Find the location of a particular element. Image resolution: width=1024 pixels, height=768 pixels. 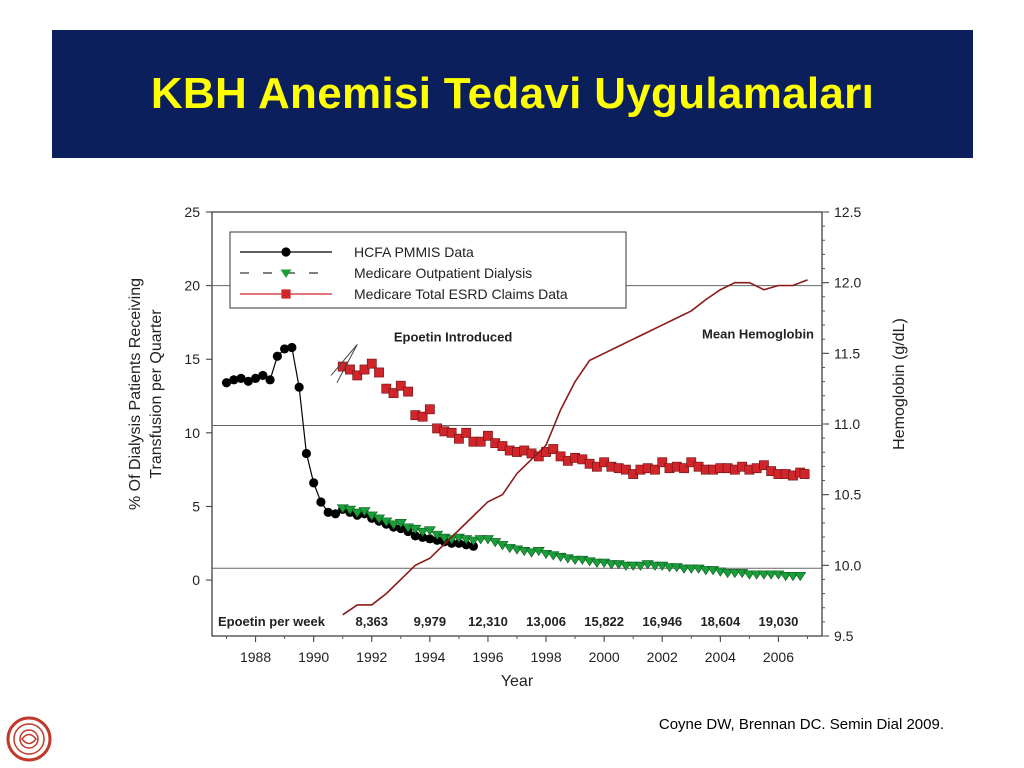

x-tick-label: 1992 is located at coordinates (371, 657).